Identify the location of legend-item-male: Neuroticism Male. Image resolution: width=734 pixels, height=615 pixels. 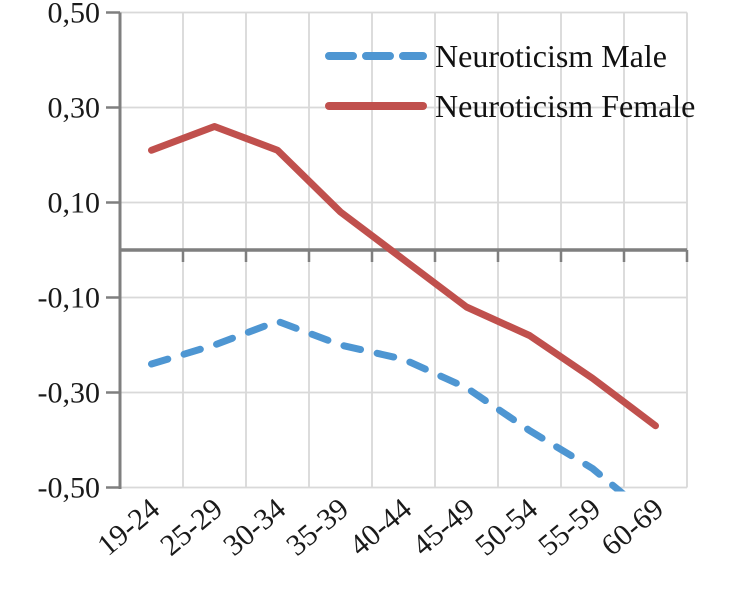
(509, 56).